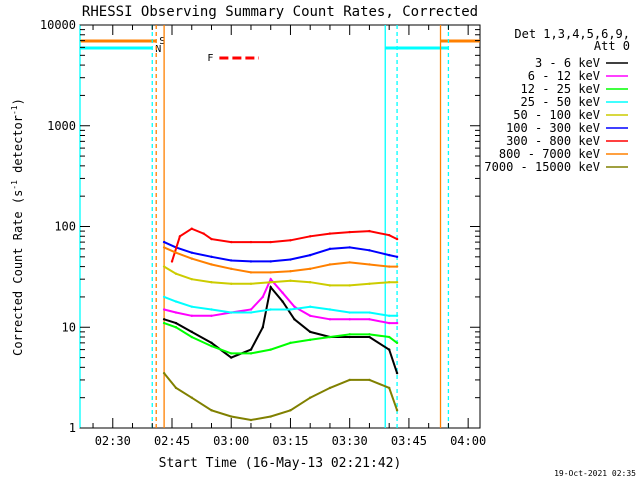 The image size is (640, 480). I want to click on x-axis-label: Start Time (16-May-13 02:21:42), so click(280, 463).